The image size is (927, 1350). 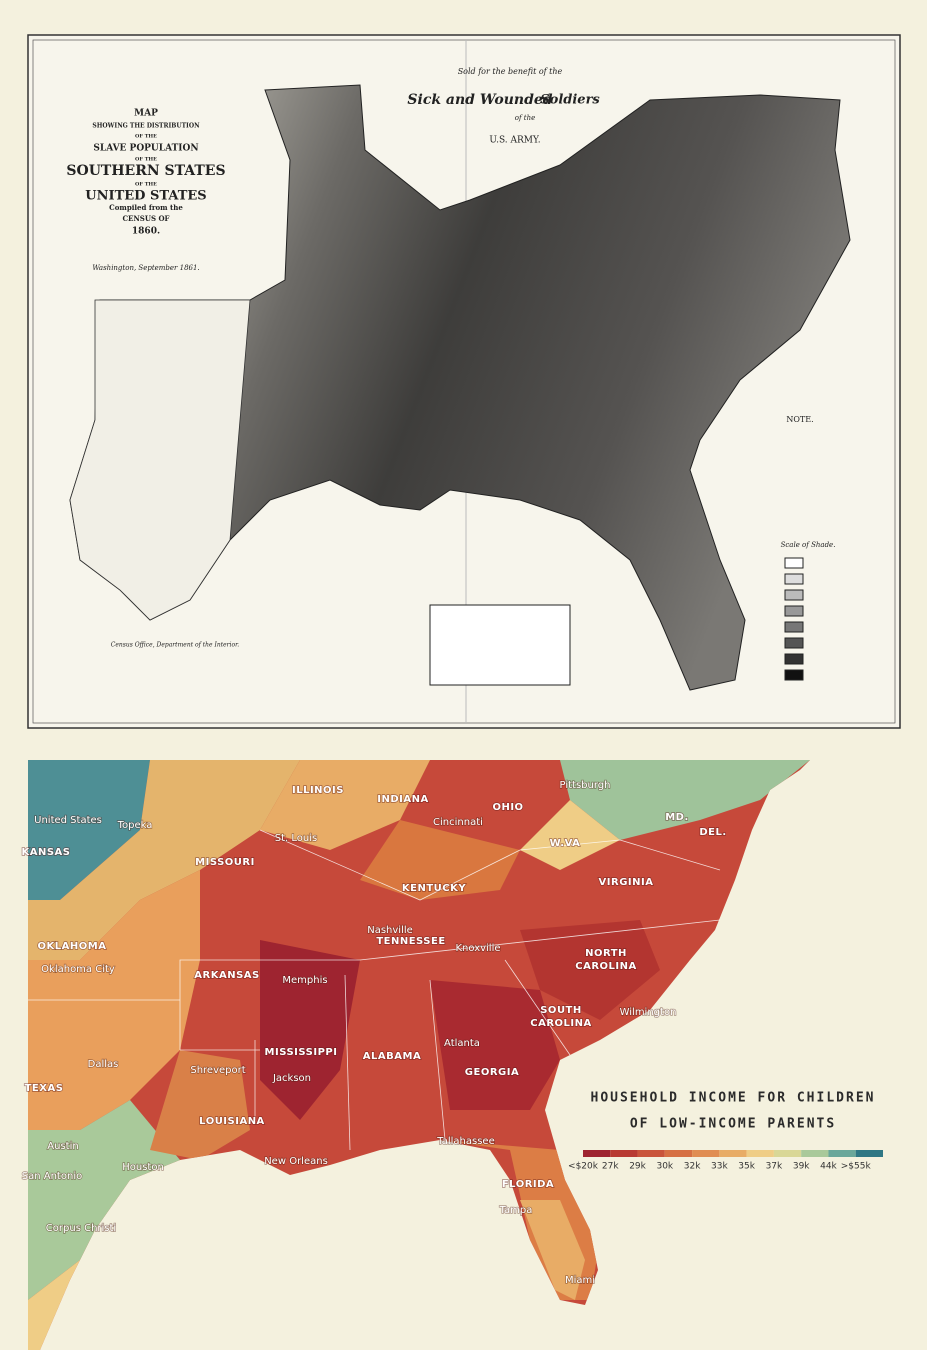 What do you see at coordinates (799, 419) in the screenshot?
I see `map-text: NOTE.` at bounding box center [799, 419].